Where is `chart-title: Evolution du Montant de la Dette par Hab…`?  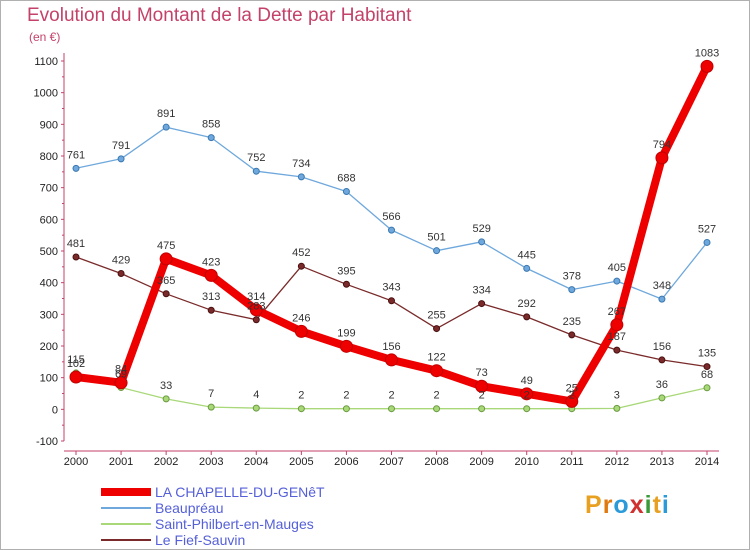
chart-title: Evolution du Montant de la Dette par Hab… is located at coordinates (219, 15).